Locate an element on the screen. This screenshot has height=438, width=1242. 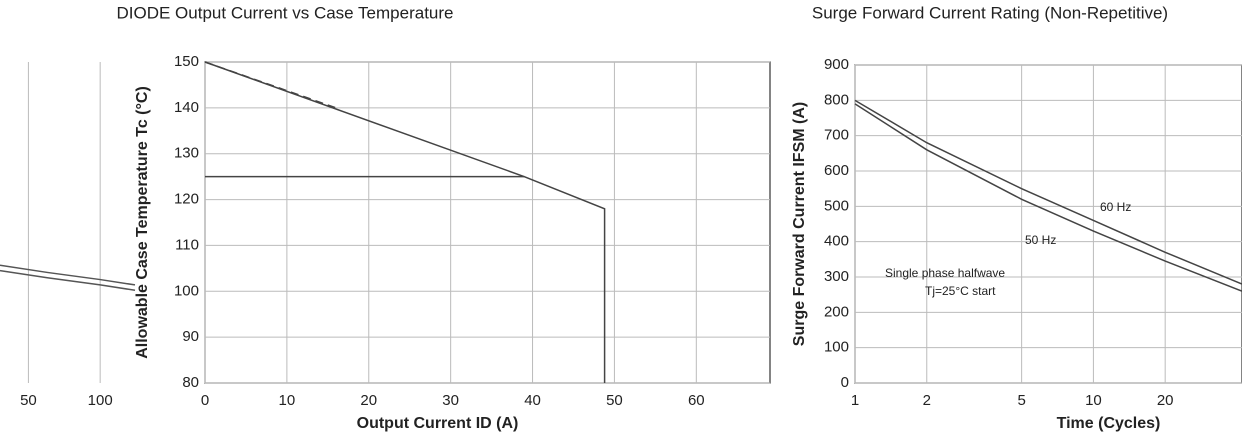
y-tick-label: 130 is located at coordinates (186, 153).